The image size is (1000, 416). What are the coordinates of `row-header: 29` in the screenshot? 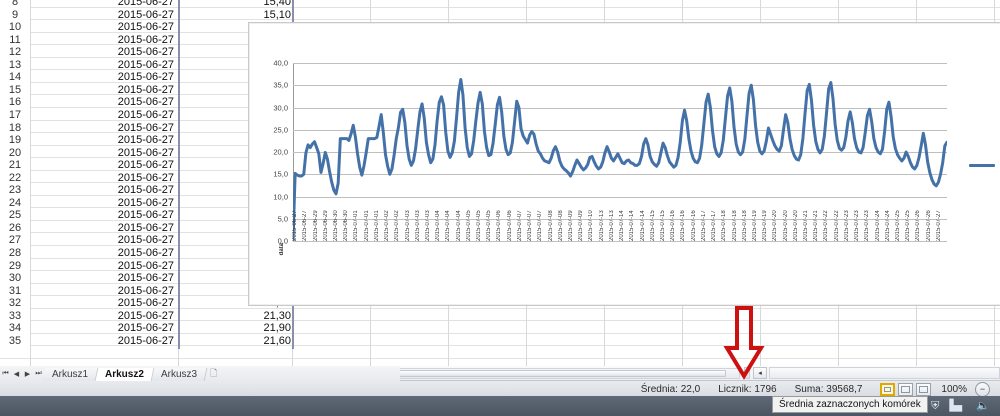 It's located at (15, 265).